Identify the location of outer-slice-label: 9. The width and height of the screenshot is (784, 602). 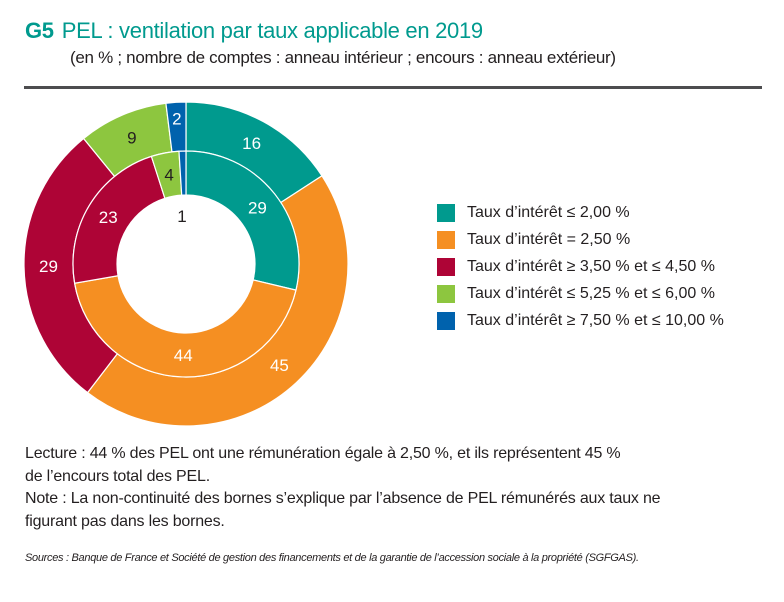
(131, 138).